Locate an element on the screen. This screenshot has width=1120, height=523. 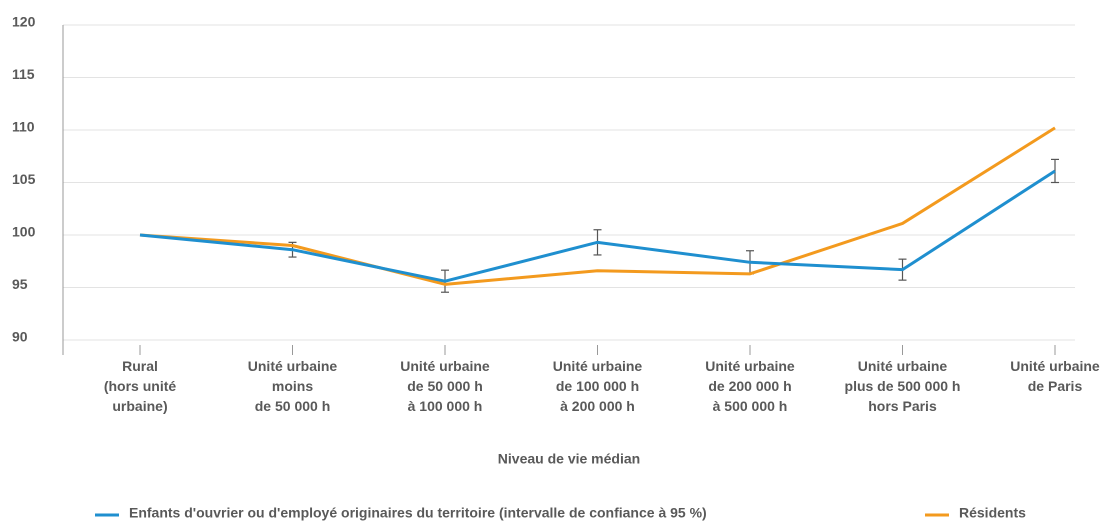
x-tick-label: Unité urbaine de Paris is located at coordinates (1055, 376).